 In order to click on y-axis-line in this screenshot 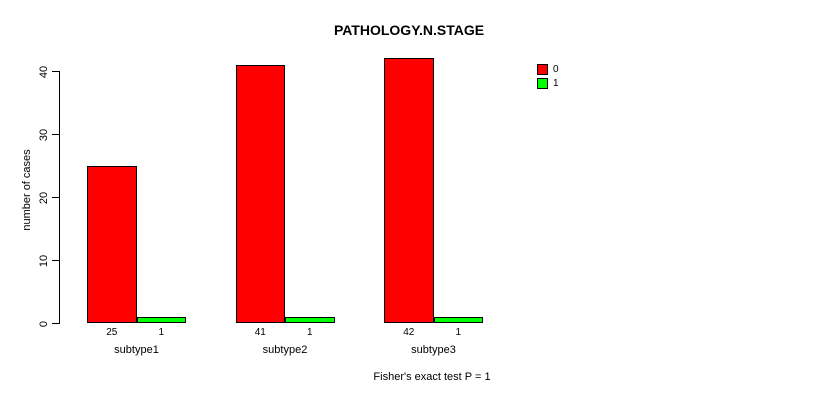, I will do `click(59, 197)`.